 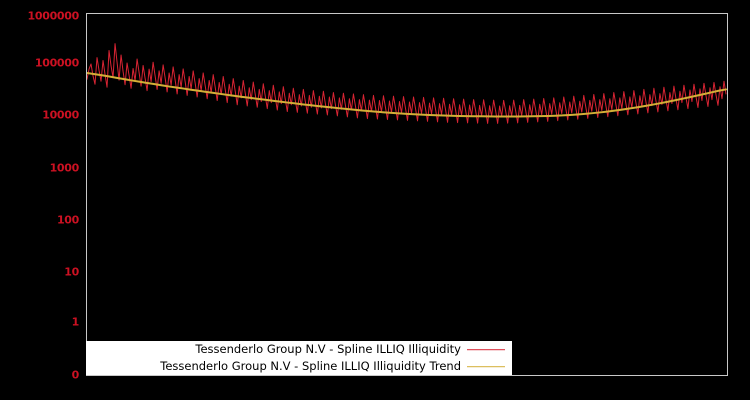 I want to click on y-axis: 1000000 100000 10000 1000 100 10 1 0, so click(x=43, y=200).